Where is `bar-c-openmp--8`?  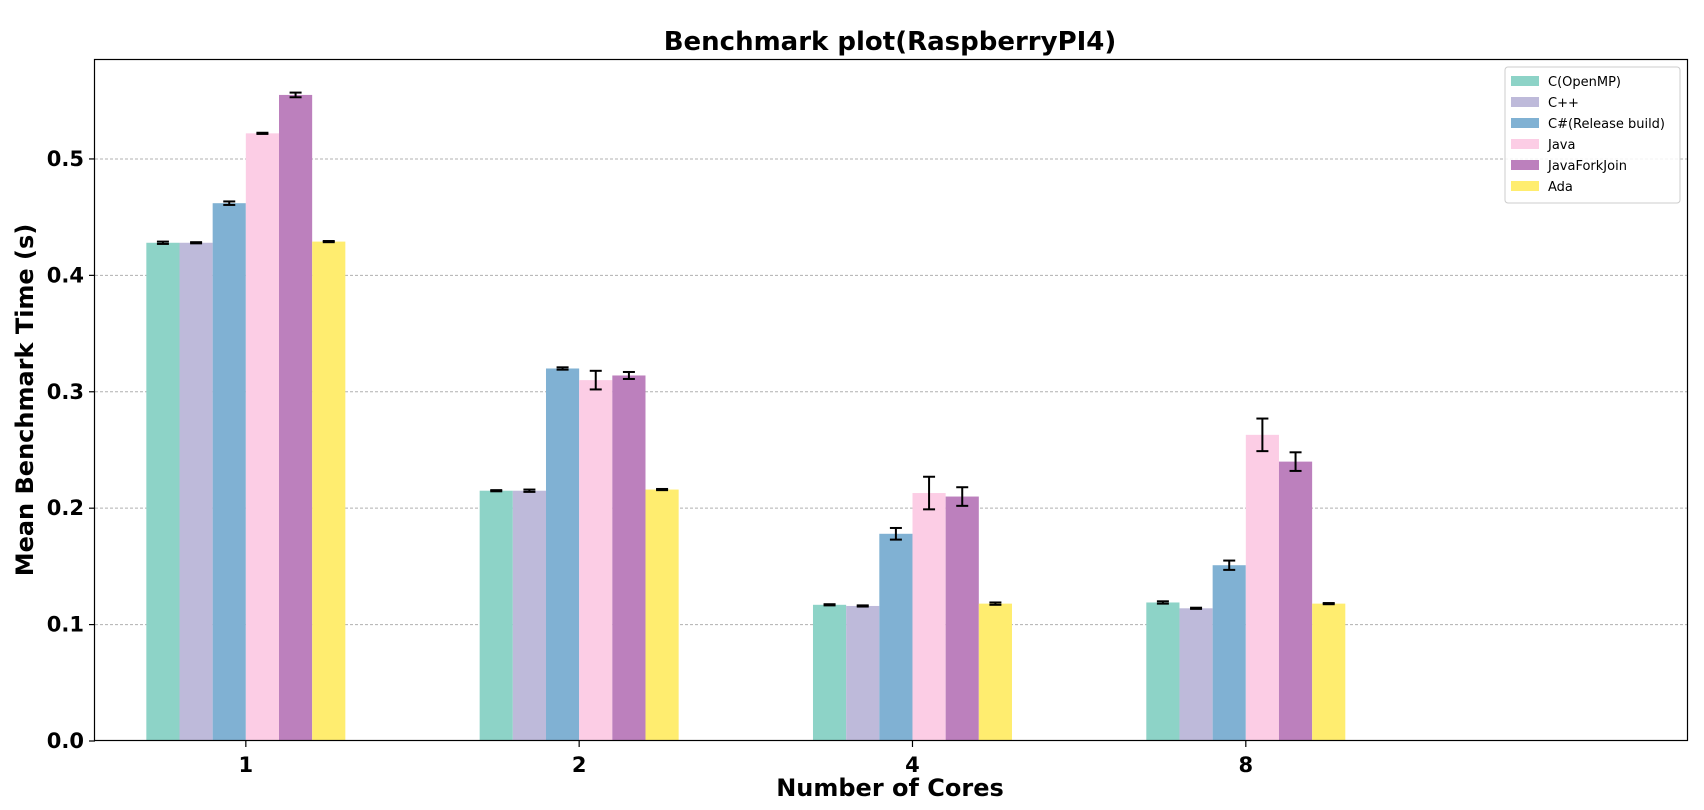
bar-c-openmp--8 is located at coordinates (1163, 671).